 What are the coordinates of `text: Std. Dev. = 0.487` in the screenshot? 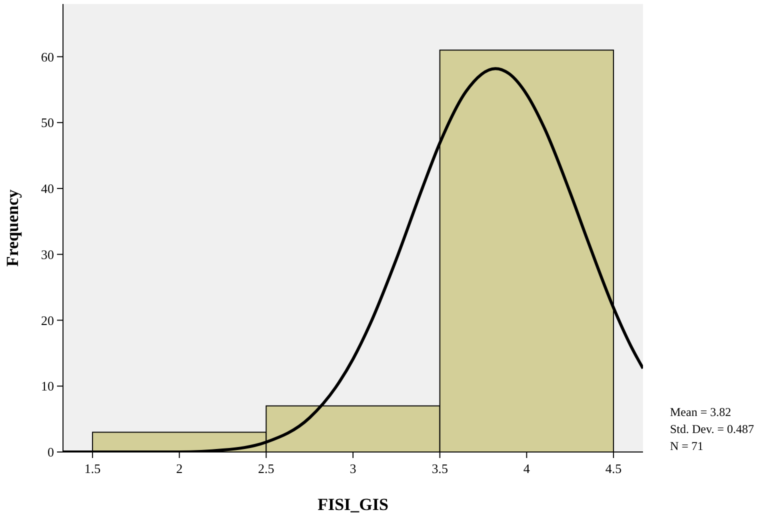 It's located at (712, 429).